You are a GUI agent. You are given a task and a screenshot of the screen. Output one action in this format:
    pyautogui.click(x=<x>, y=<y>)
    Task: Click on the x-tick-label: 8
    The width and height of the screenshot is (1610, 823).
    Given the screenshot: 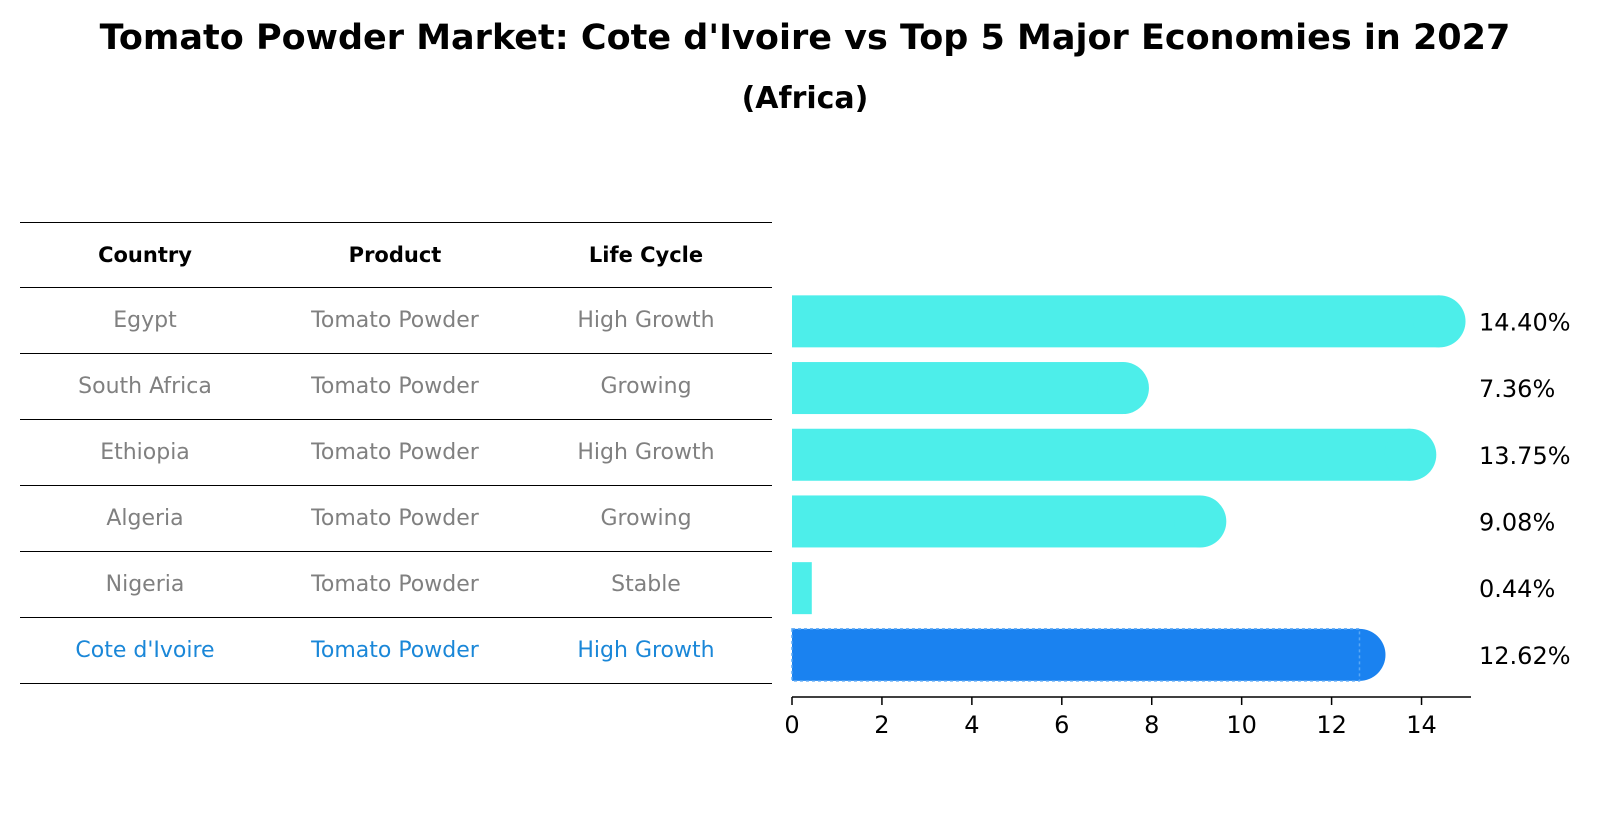 What is the action you would take?
    pyautogui.click(x=1151, y=725)
    